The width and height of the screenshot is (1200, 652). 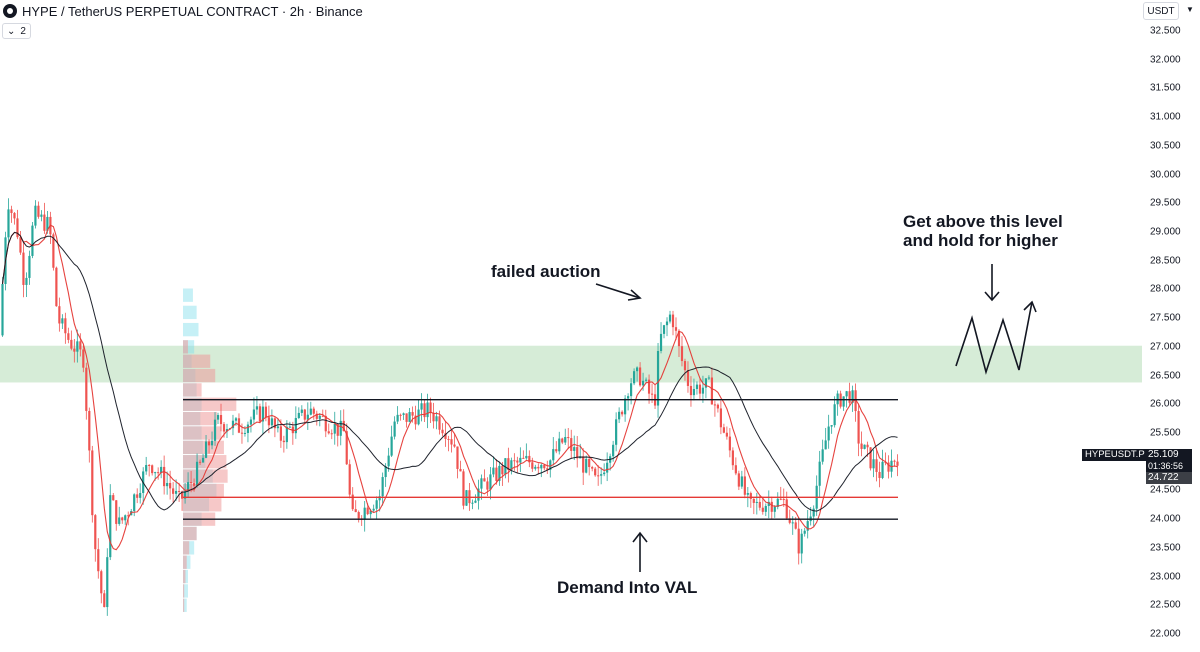 I want to click on chevron-down-icon: ▼, so click(x=1190, y=9).